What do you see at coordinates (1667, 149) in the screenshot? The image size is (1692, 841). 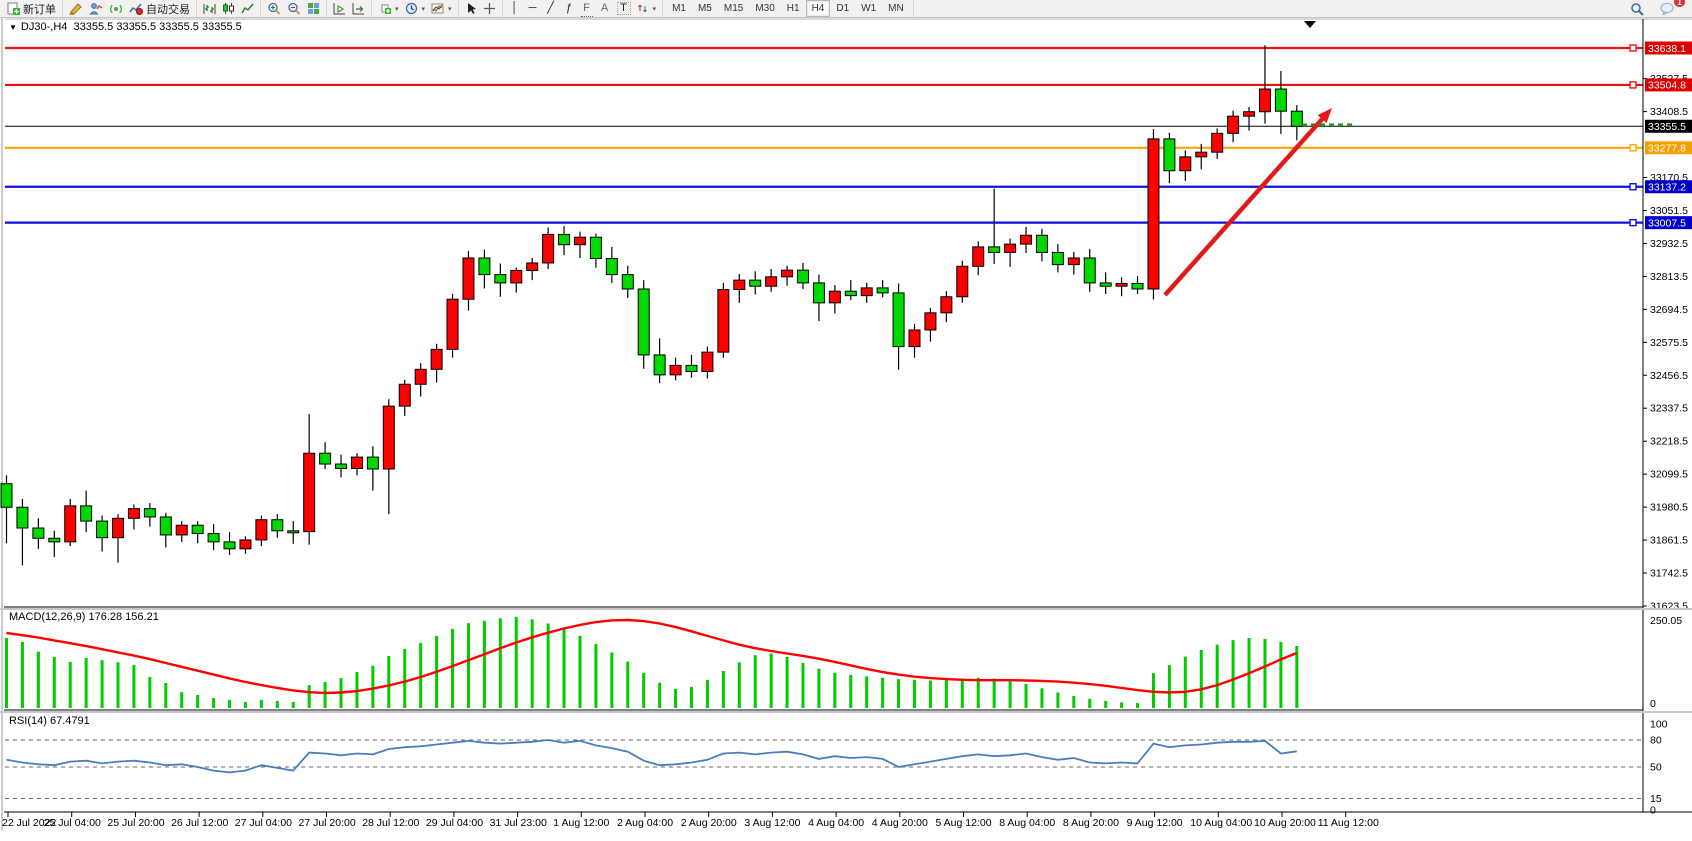 I see `svg-text: 33277.8` at bounding box center [1667, 149].